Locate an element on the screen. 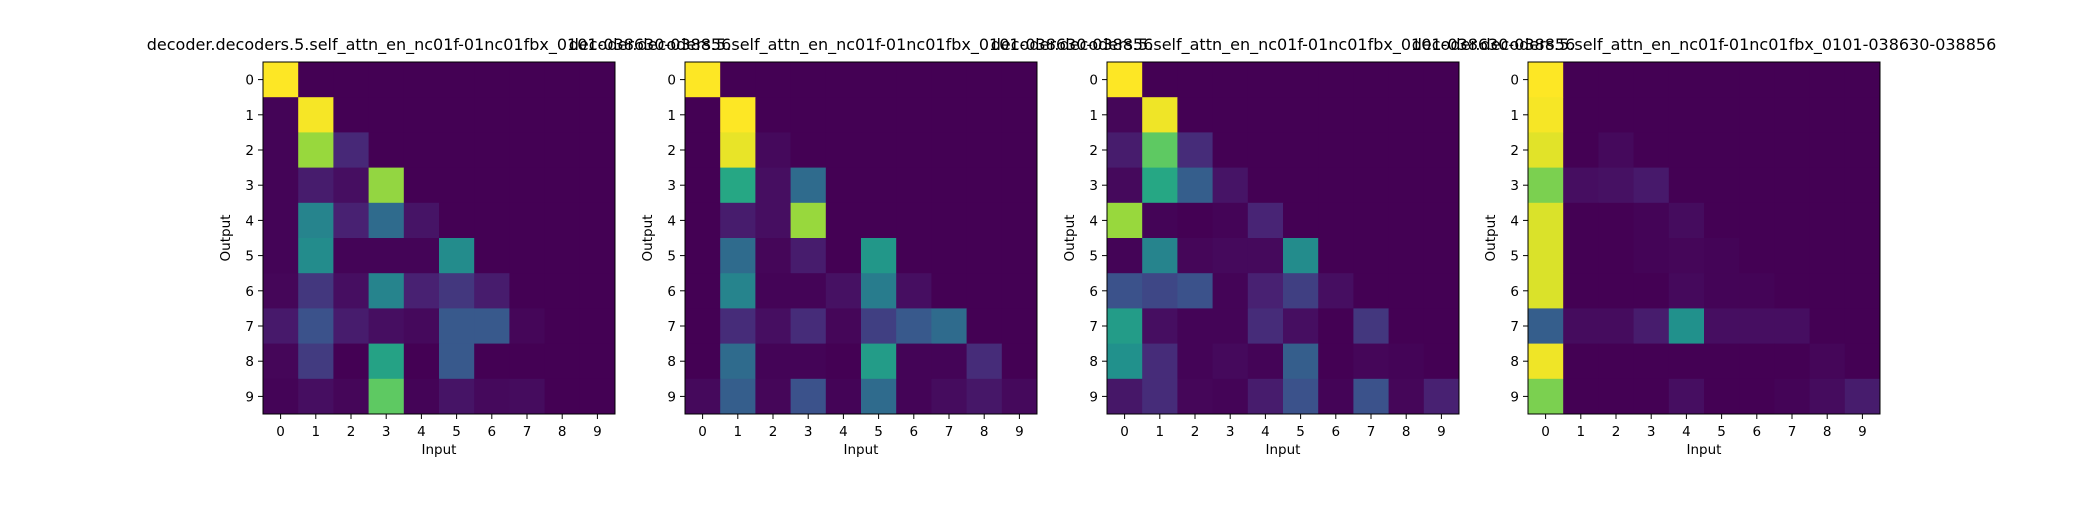  heatmap-cells is located at coordinates (1704, 238).